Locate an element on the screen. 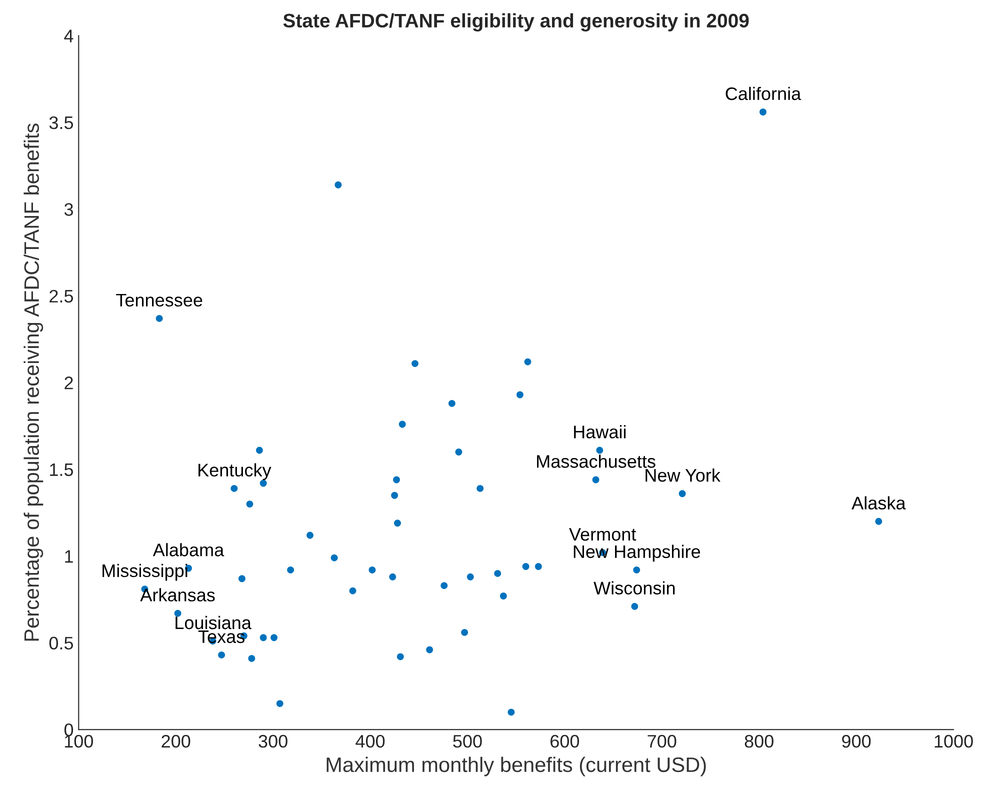 The width and height of the screenshot is (983, 793). y-tick-label: 4 is located at coordinates (69, 36).